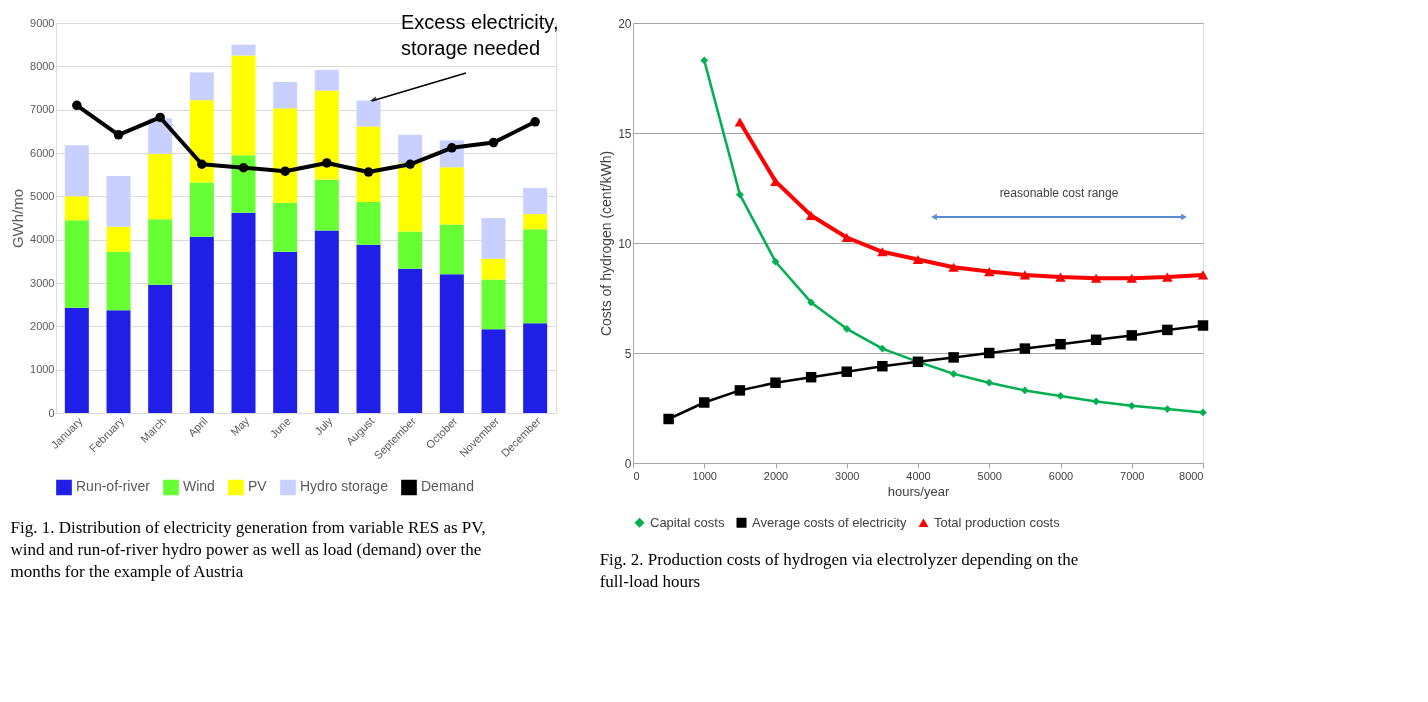  I want to click on legend-label: Hydro storage, so click(344, 486).